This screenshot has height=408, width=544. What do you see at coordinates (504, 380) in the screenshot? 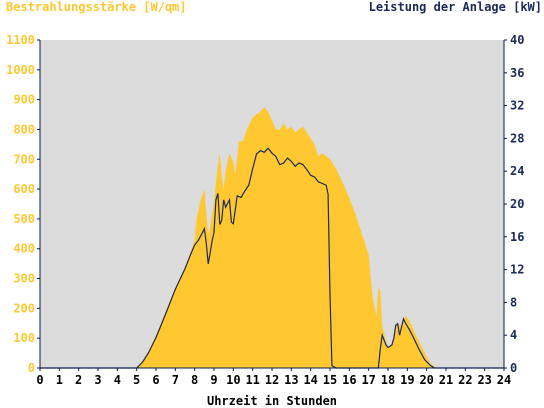
I see `x-tick-label: 24` at bounding box center [504, 380].